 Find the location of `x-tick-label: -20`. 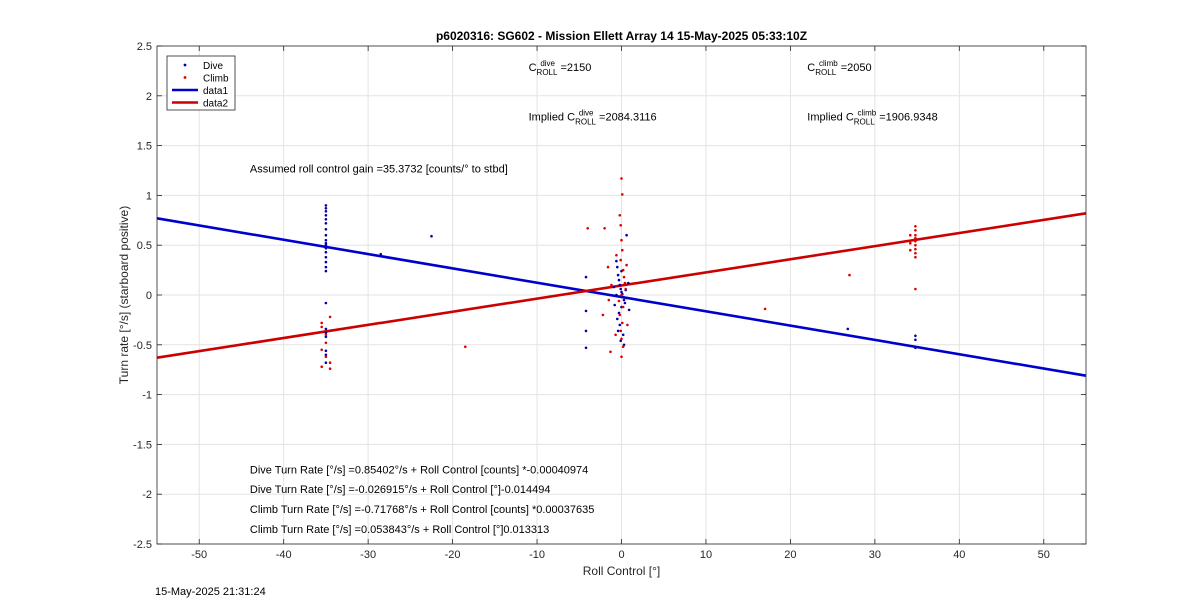

x-tick-label: -20 is located at coordinates (453, 555).